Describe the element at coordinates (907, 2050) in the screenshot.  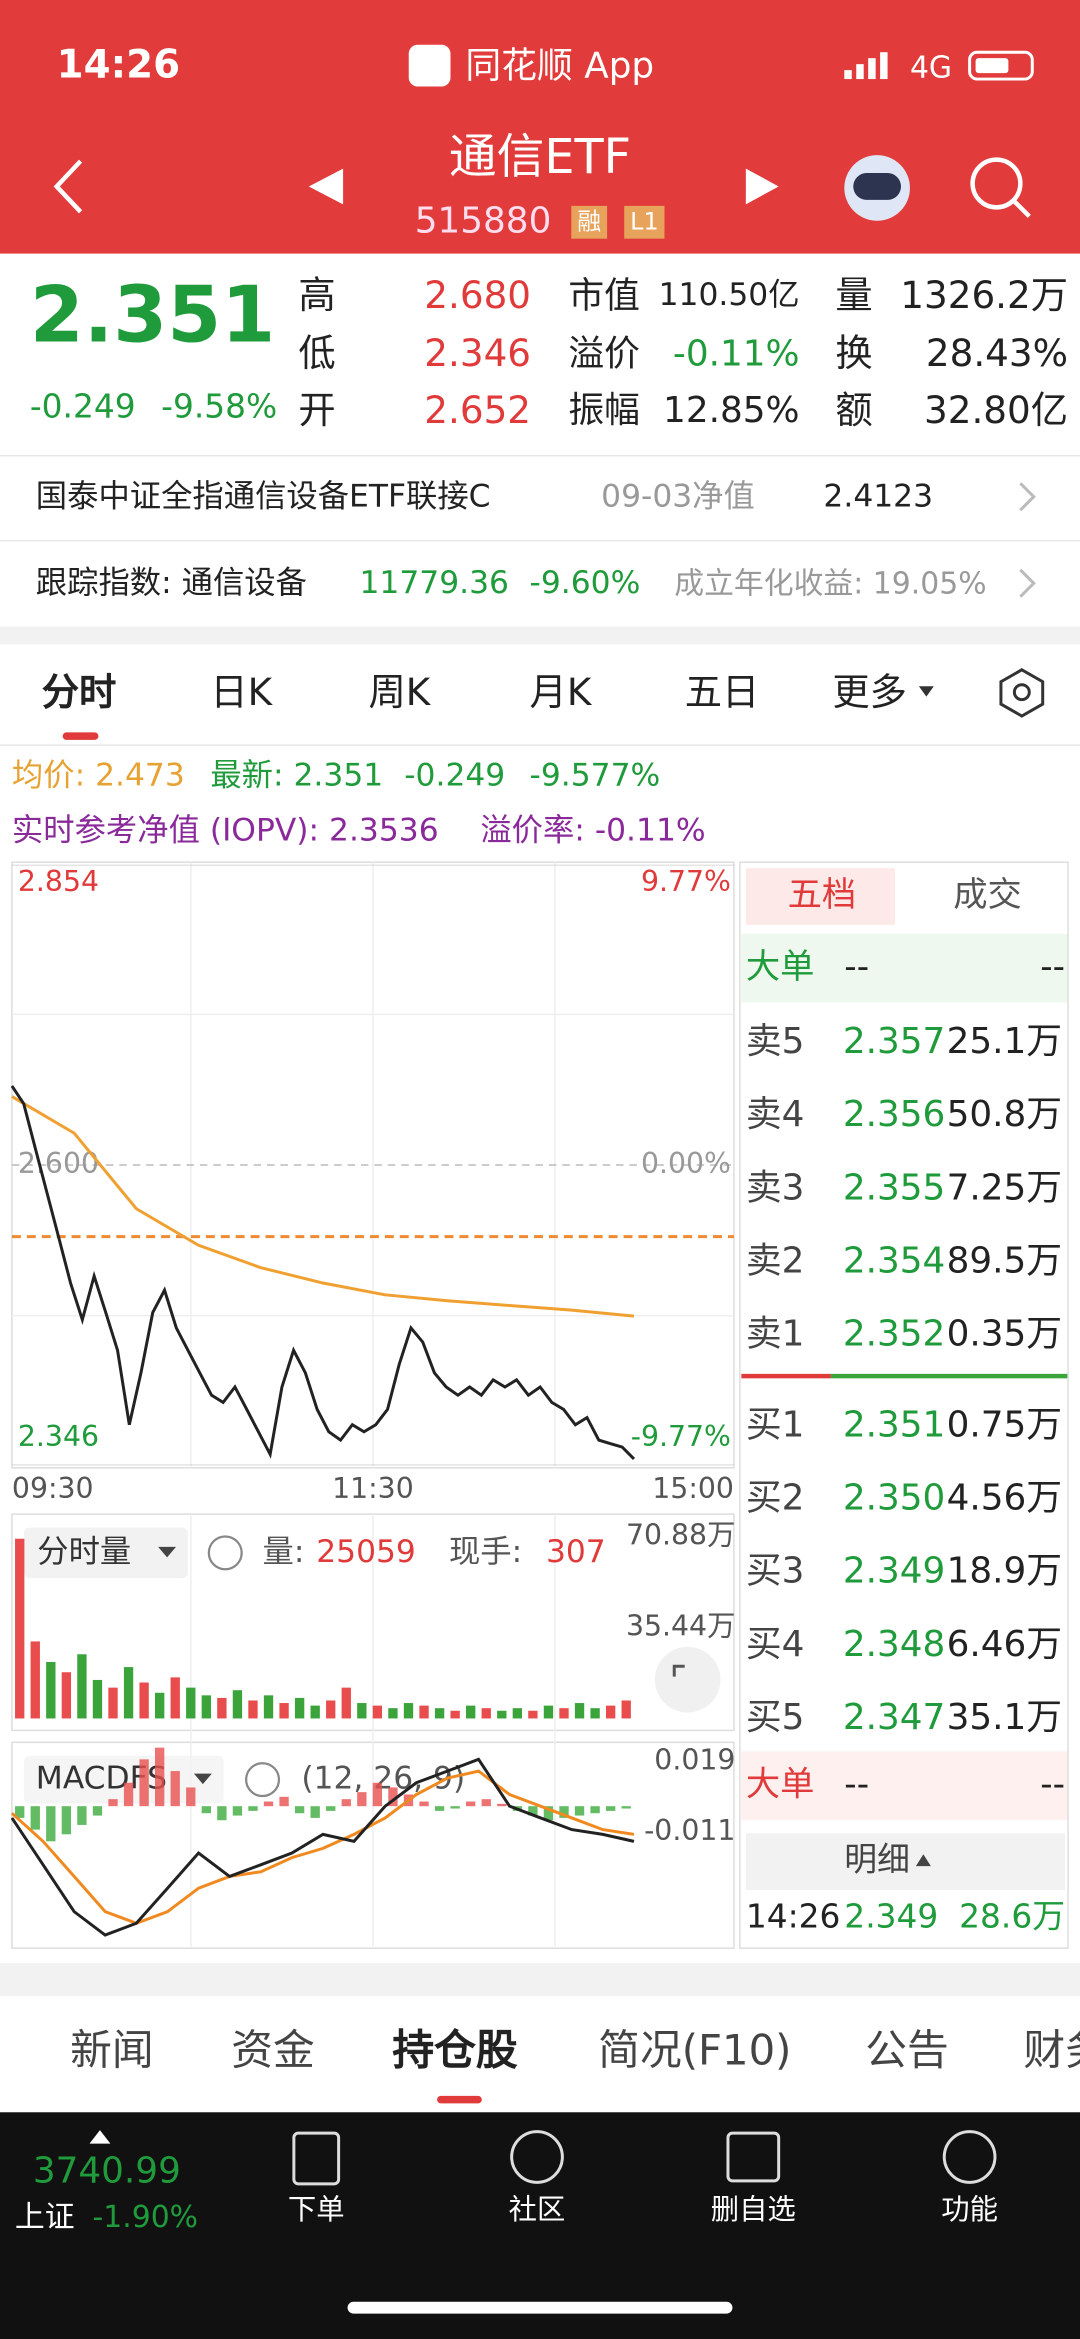
I see `bottom-tab: 公告` at that location.